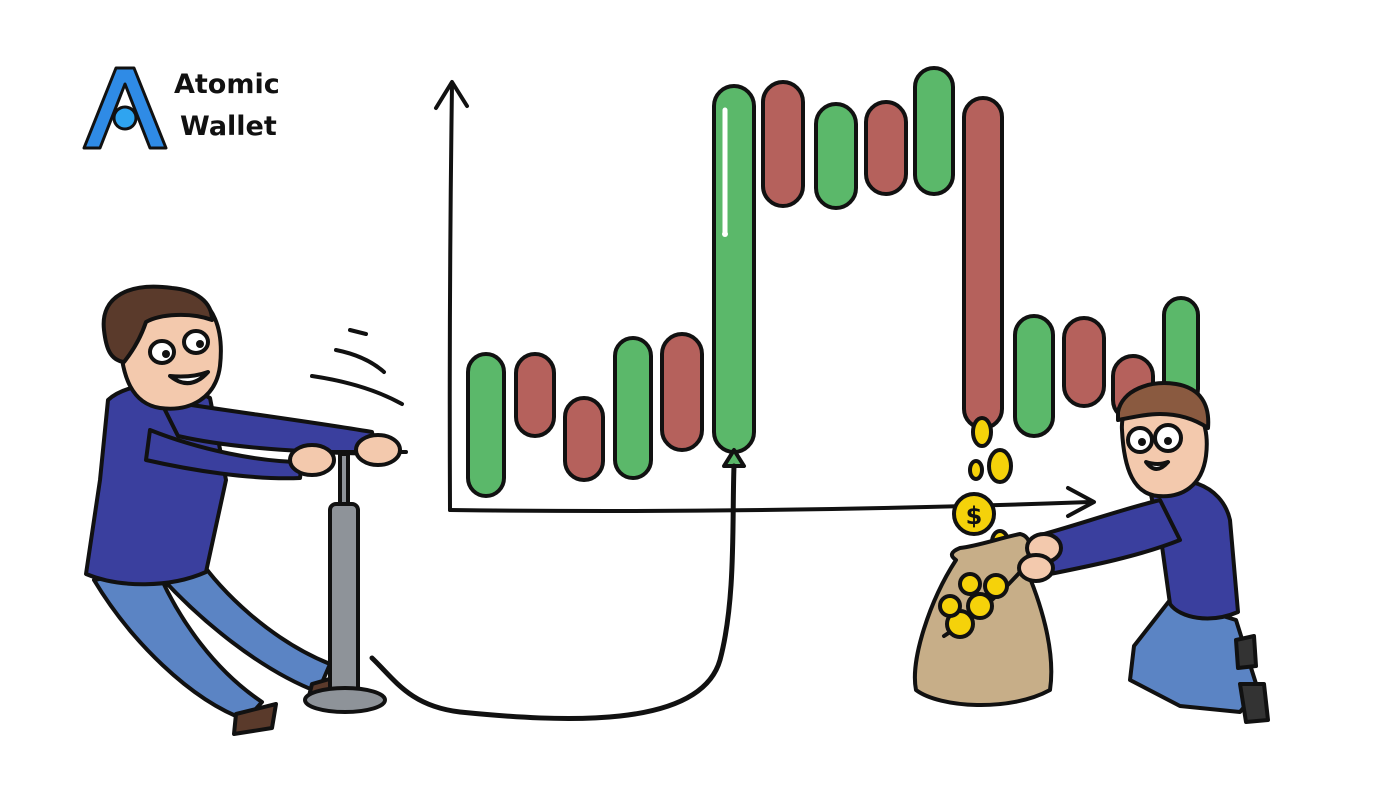  I want to click on logo-text-line1: Atomic, so click(227, 84).